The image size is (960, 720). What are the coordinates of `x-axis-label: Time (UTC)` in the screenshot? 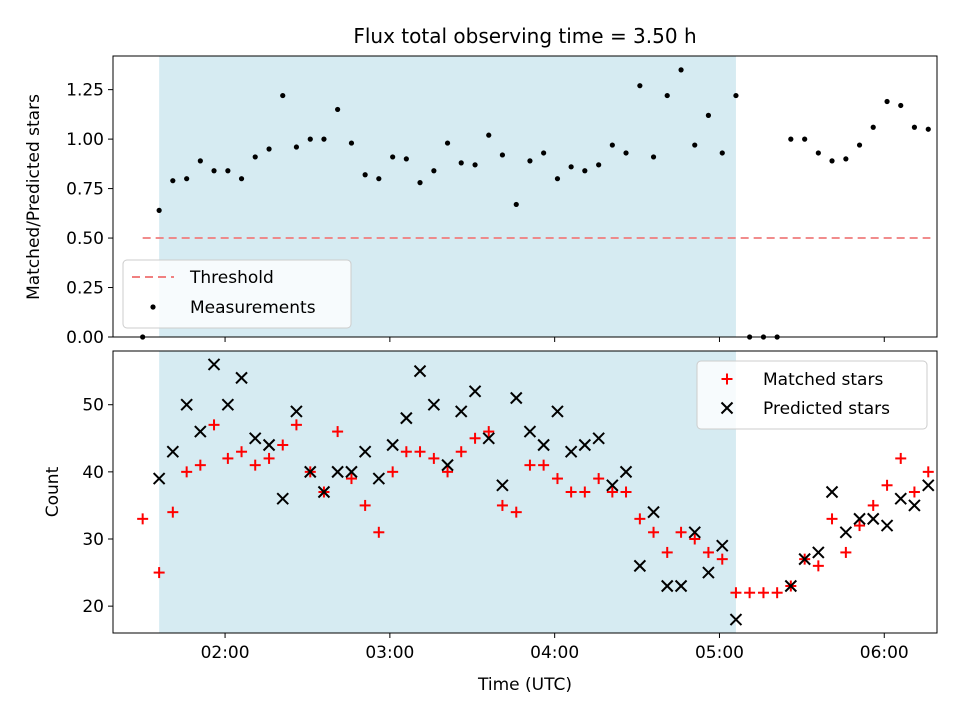 It's located at (524, 685).